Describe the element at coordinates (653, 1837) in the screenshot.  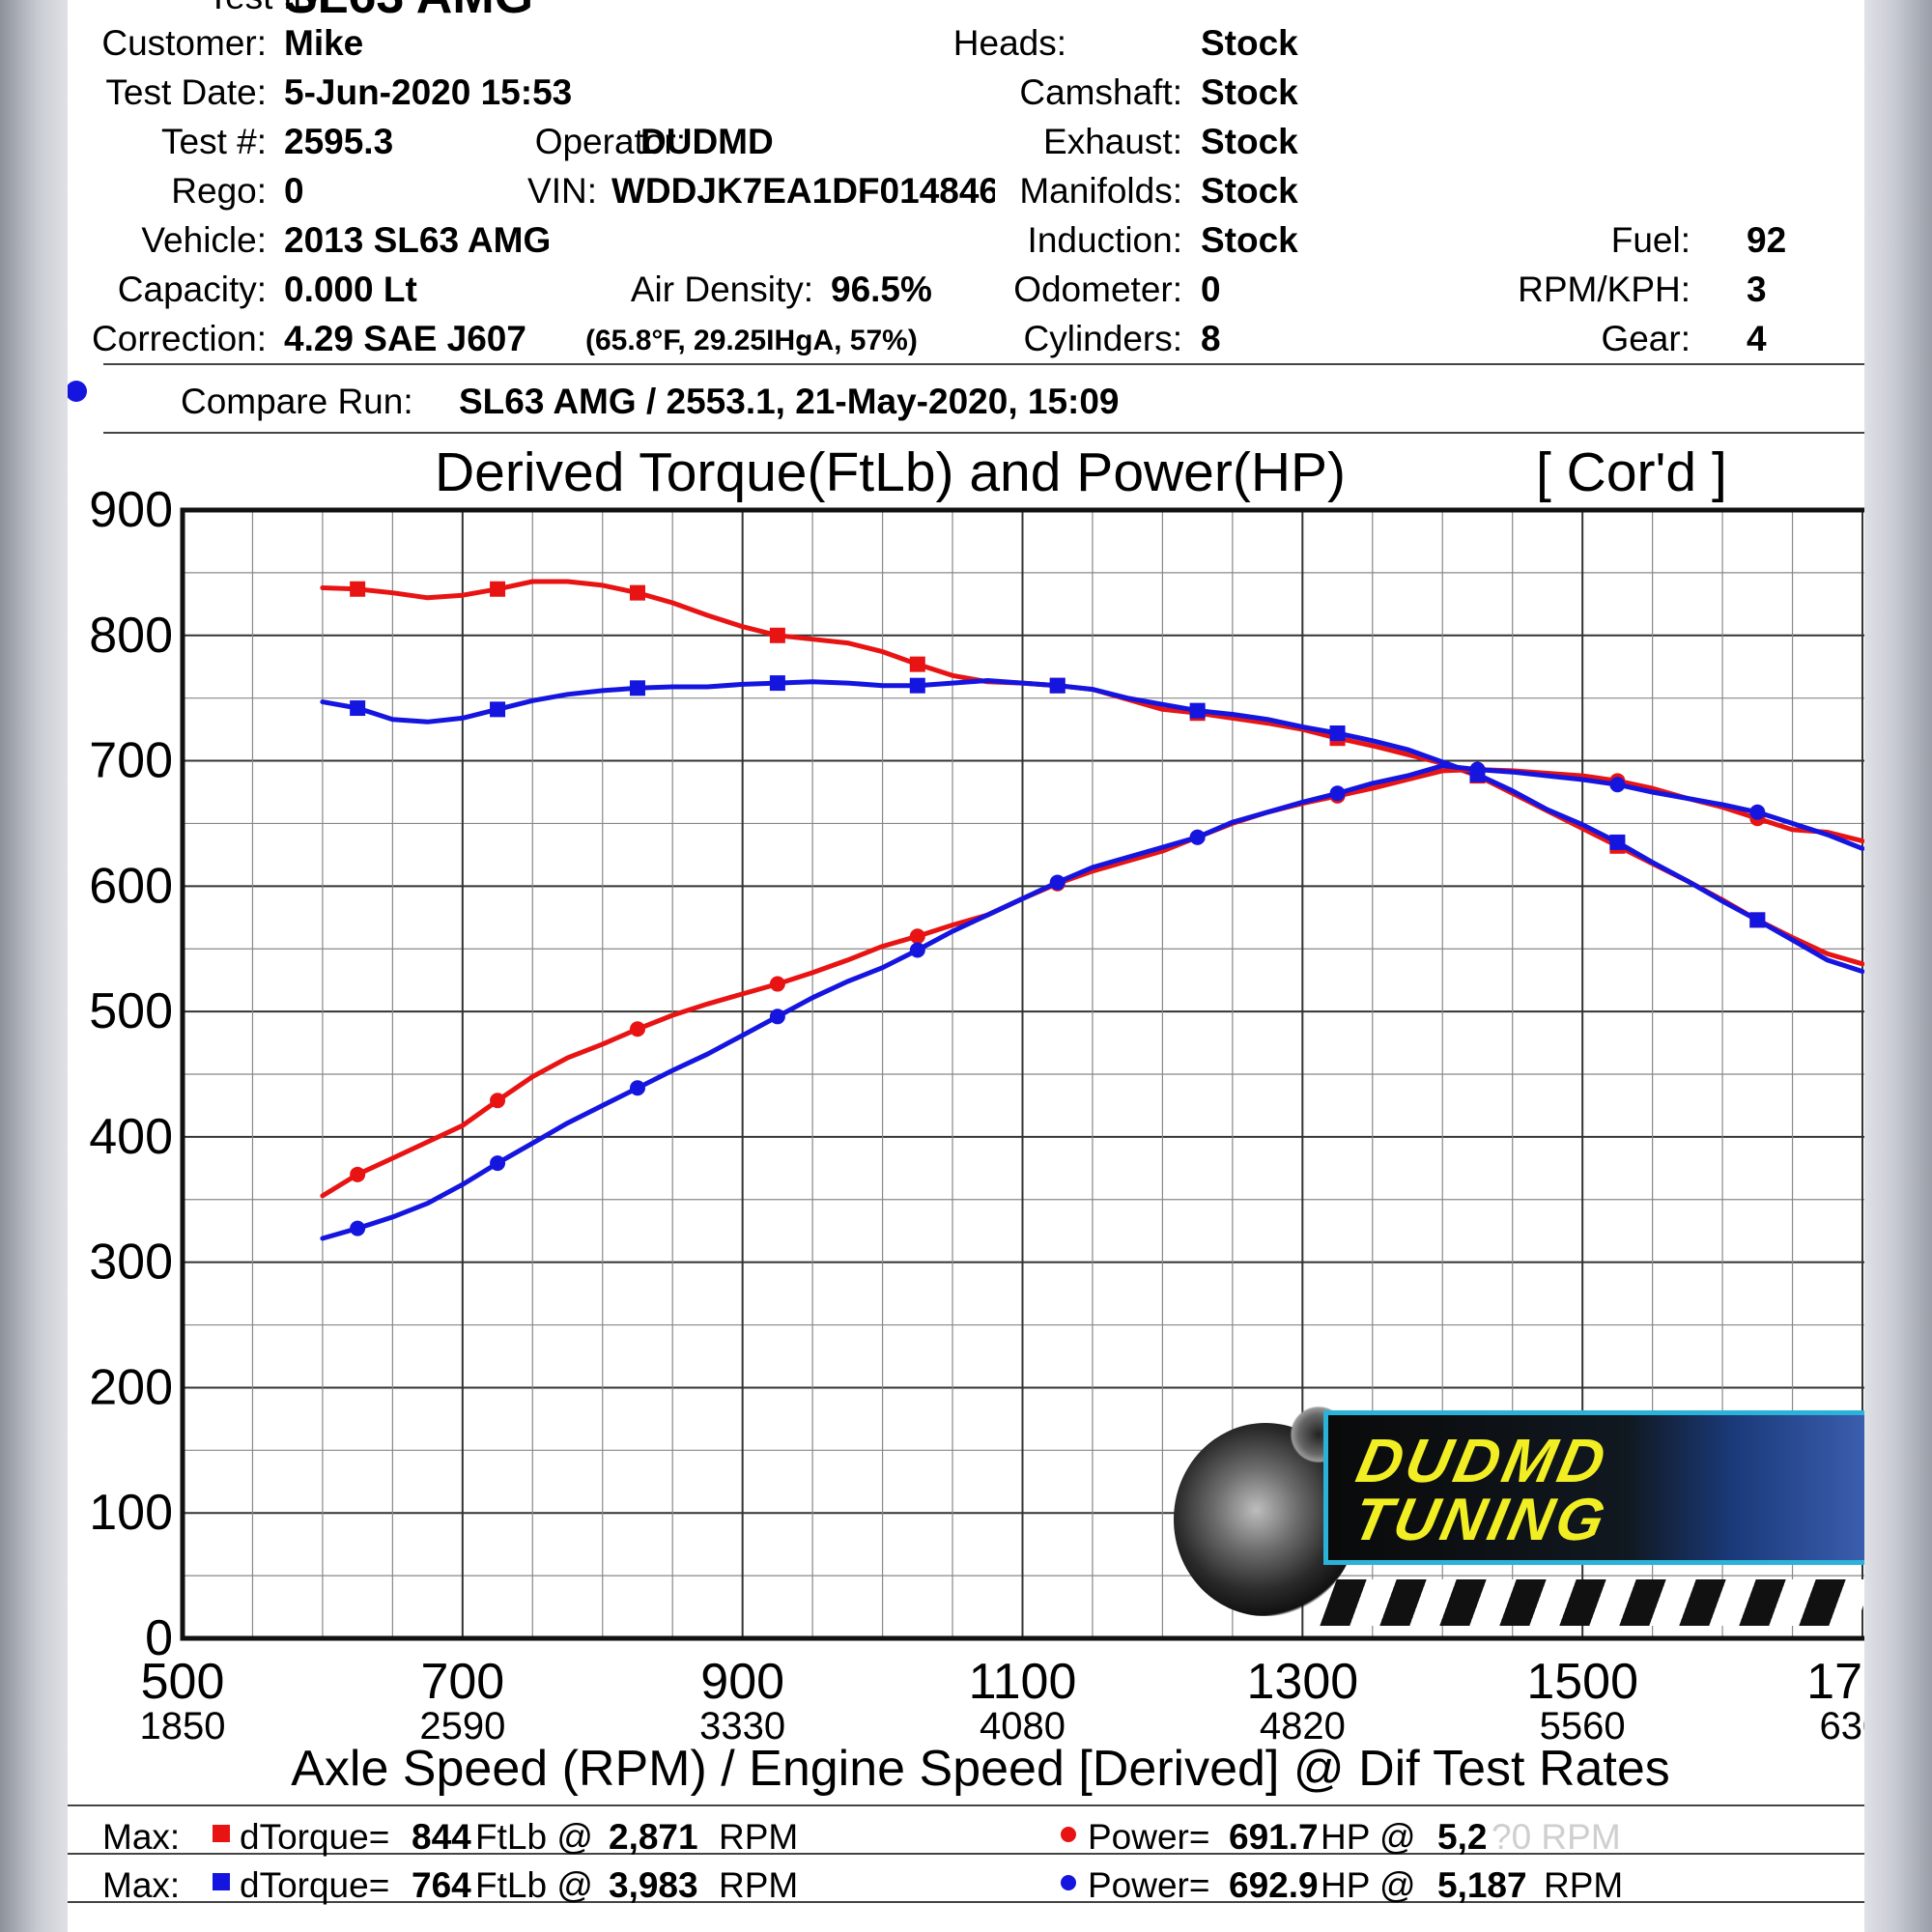
I see `torque-rpm: 2,871` at that location.